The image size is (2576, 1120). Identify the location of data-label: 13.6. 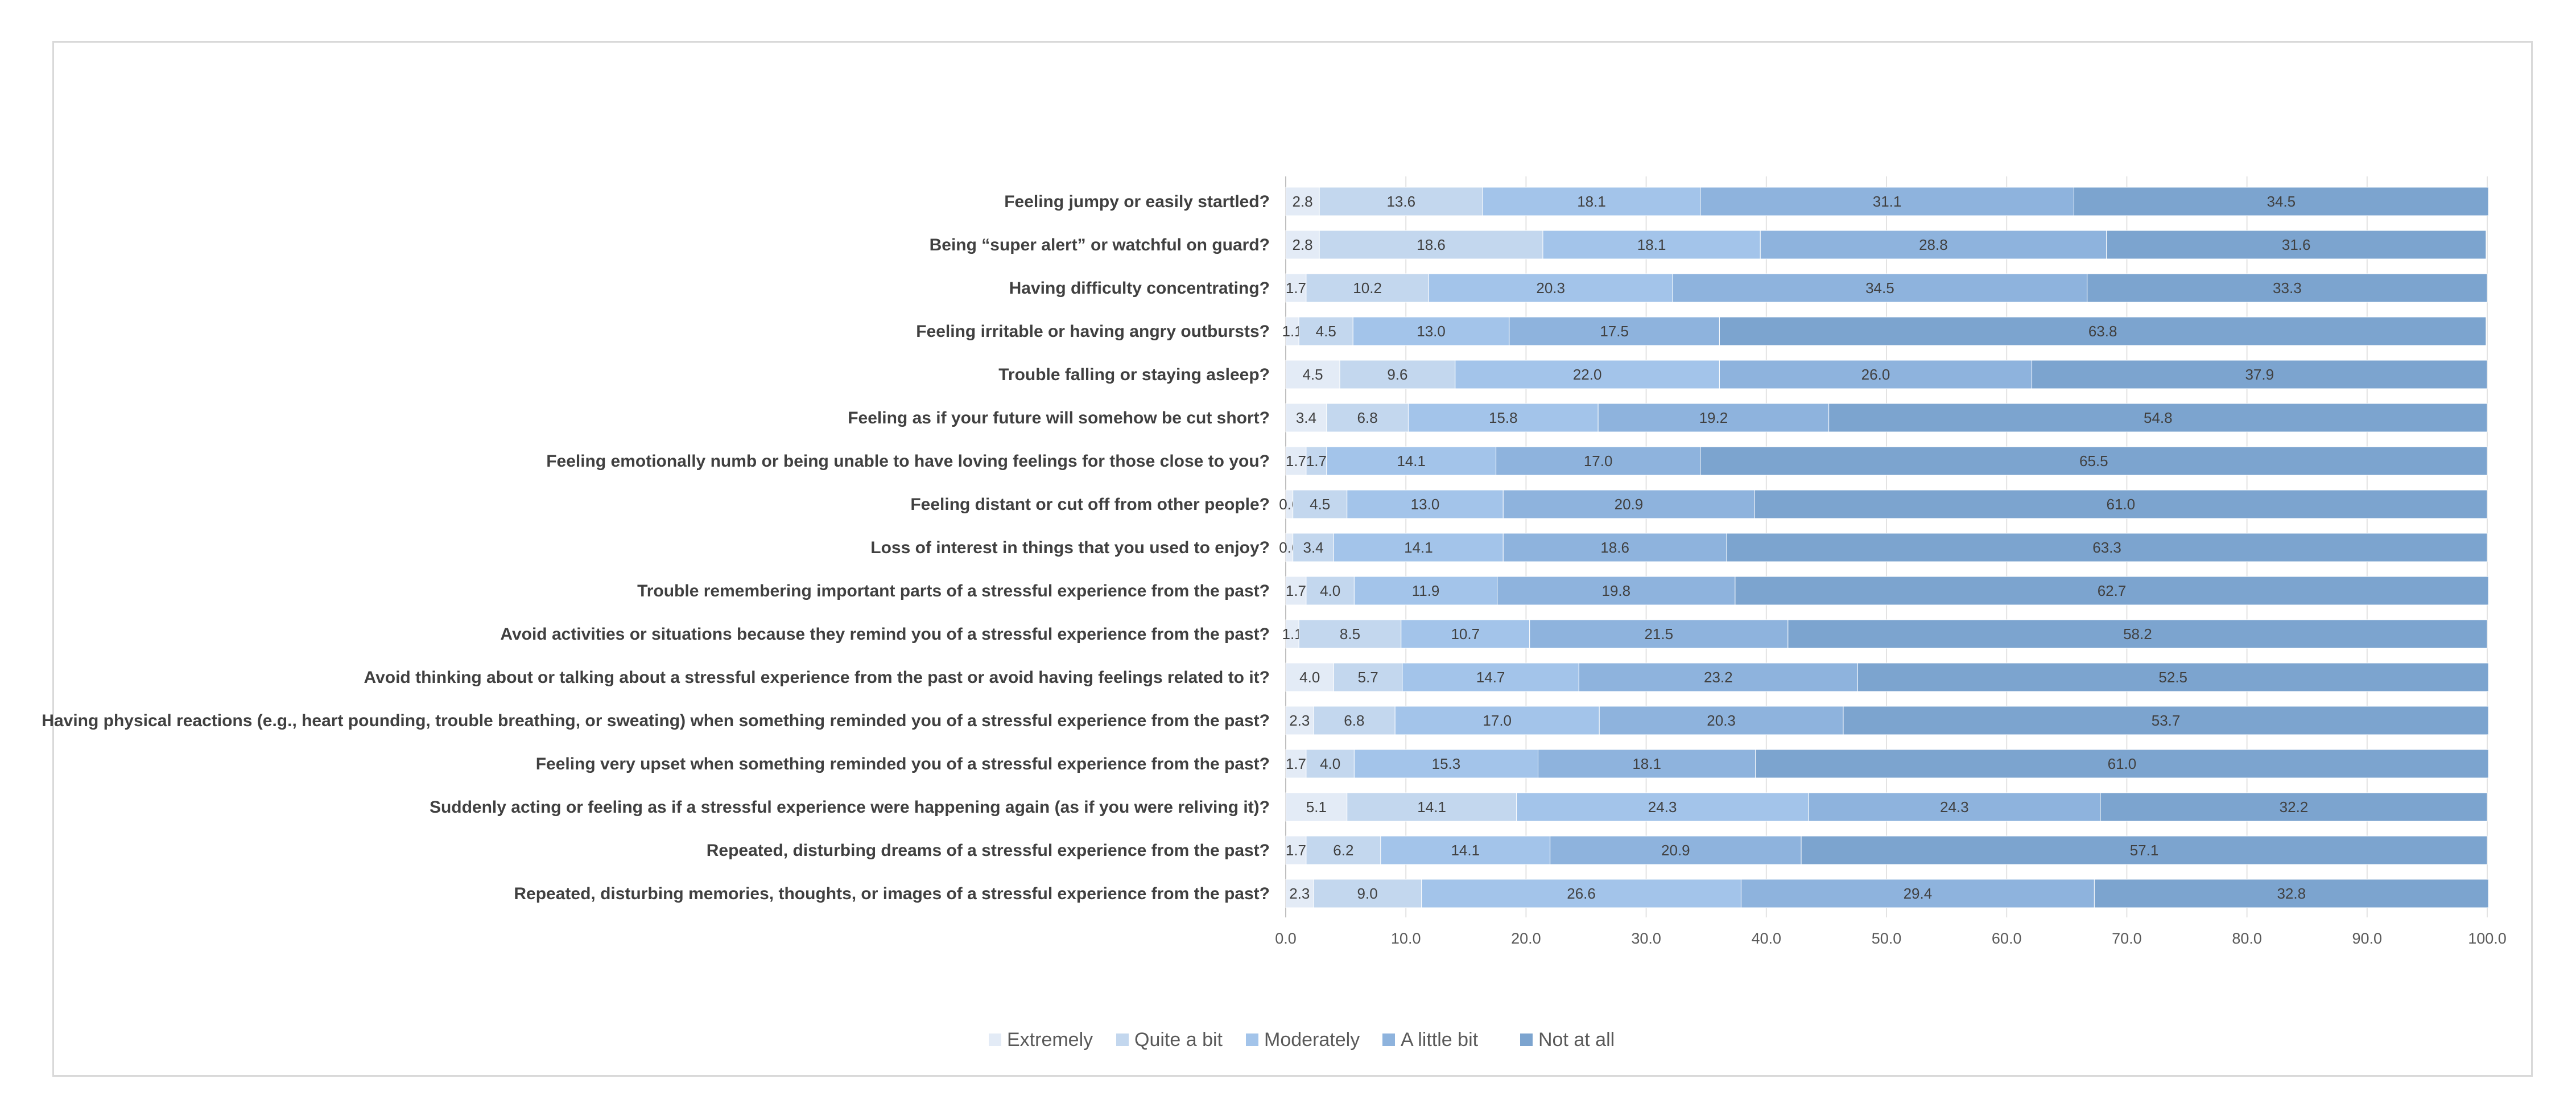
(1401, 201).